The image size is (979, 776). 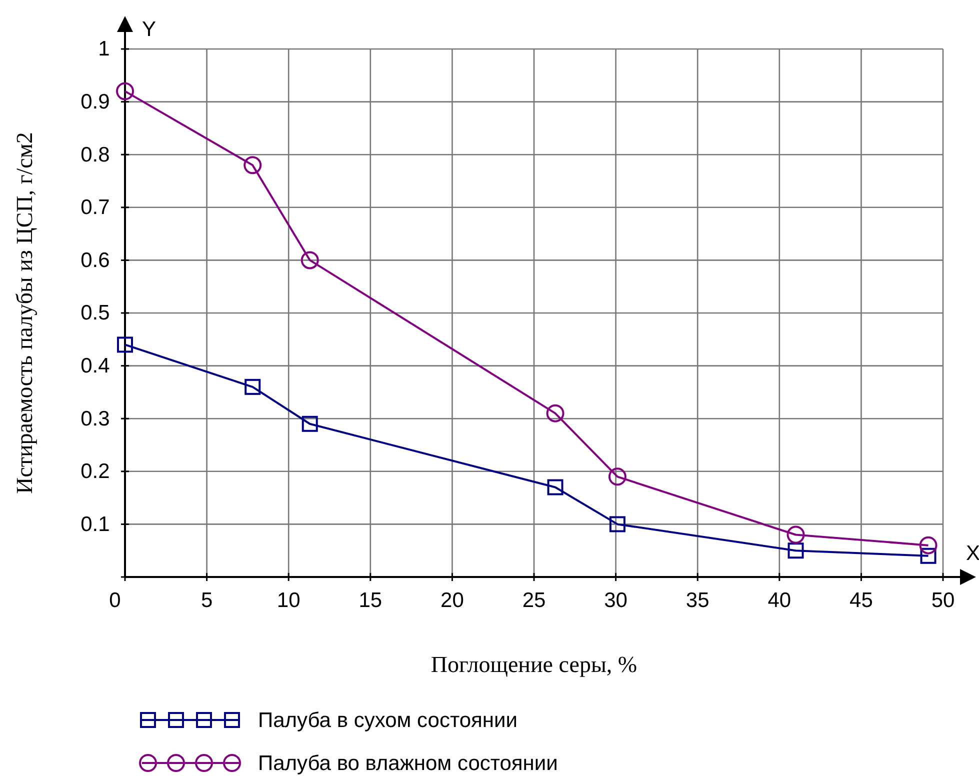 What do you see at coordinates (95, 366) in the screenshot?
I see `y-tick-label: 0.4` at bounding box center [95, 366].